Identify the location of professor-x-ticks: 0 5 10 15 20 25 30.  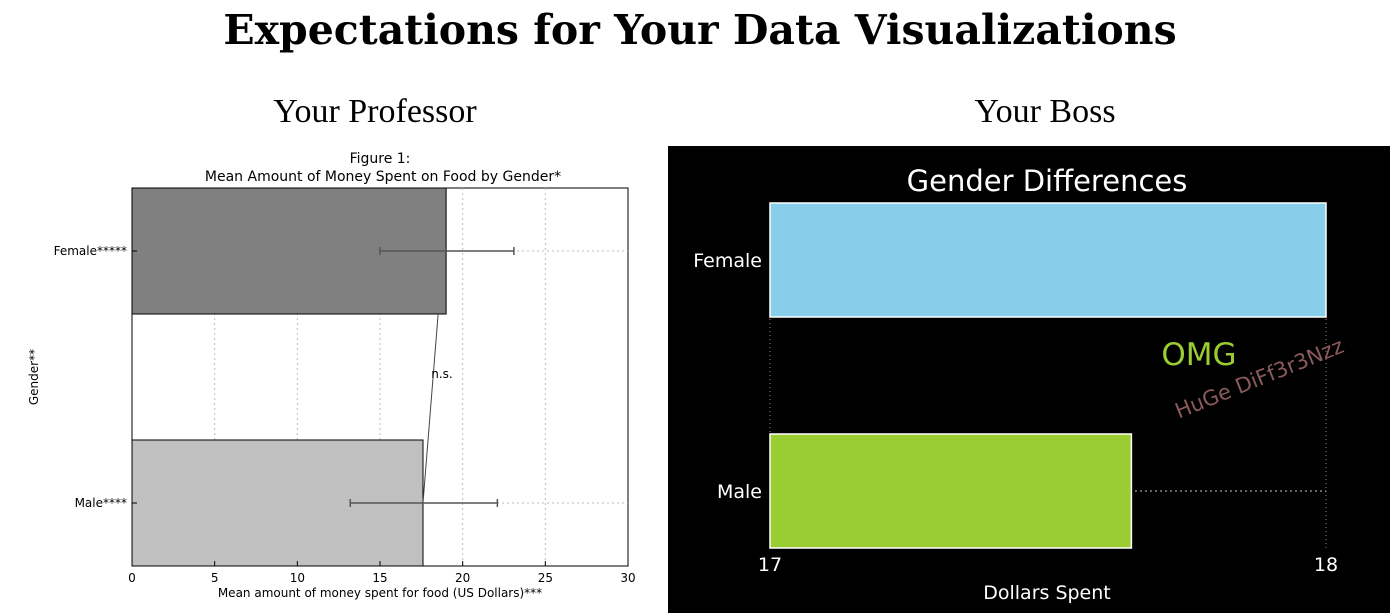
(382, 573).